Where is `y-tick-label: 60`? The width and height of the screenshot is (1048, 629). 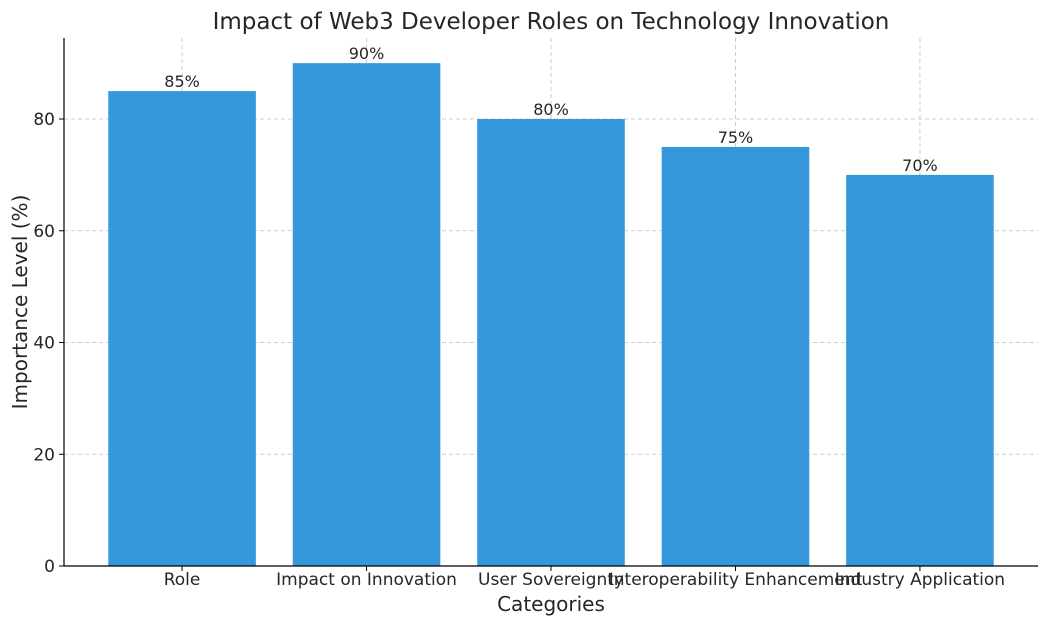 y-tick-label: 60 is located at coordinates (44, 232).